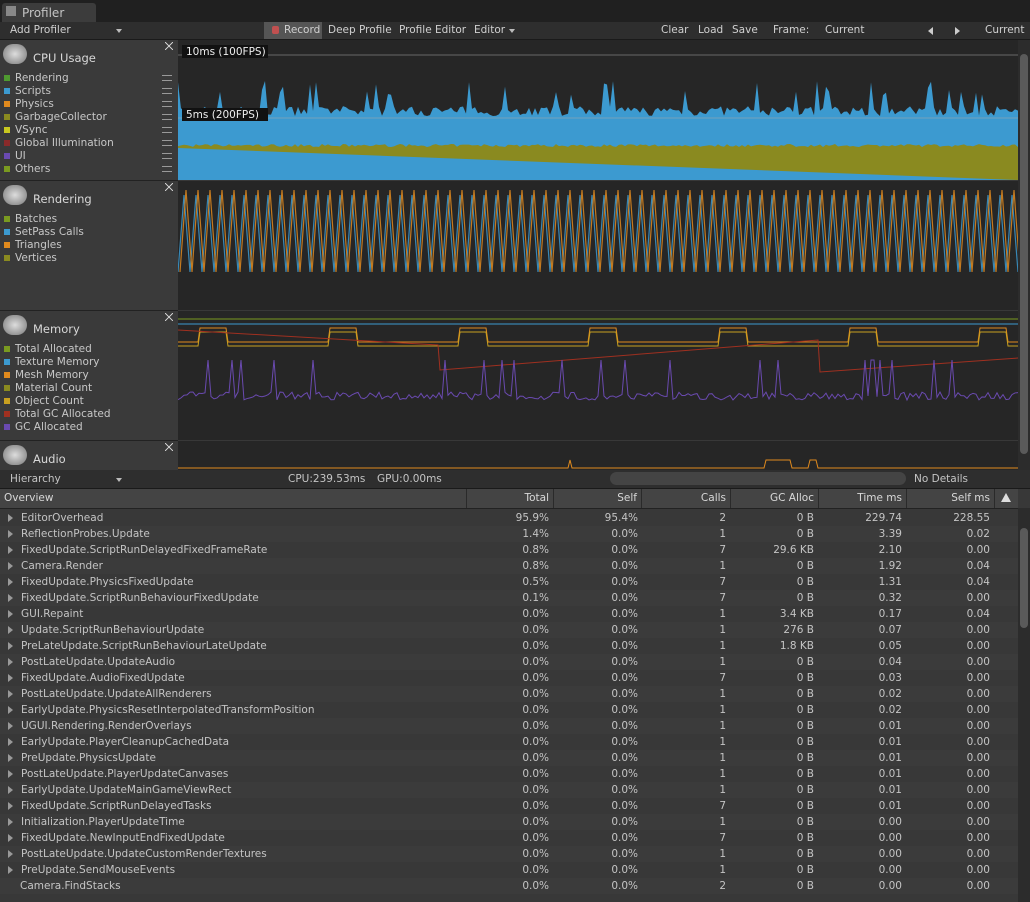  What do you see at coordinates (957, 31) in the screenshot?
I see `next-frame` at bounding box center [957, 31].